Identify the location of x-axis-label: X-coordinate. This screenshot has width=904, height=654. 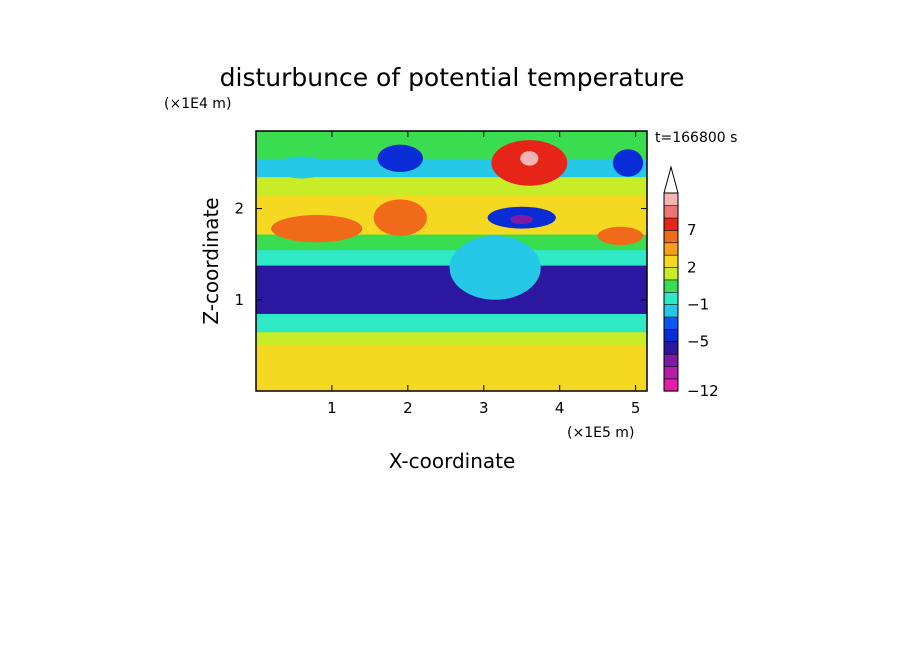
(452, 461).